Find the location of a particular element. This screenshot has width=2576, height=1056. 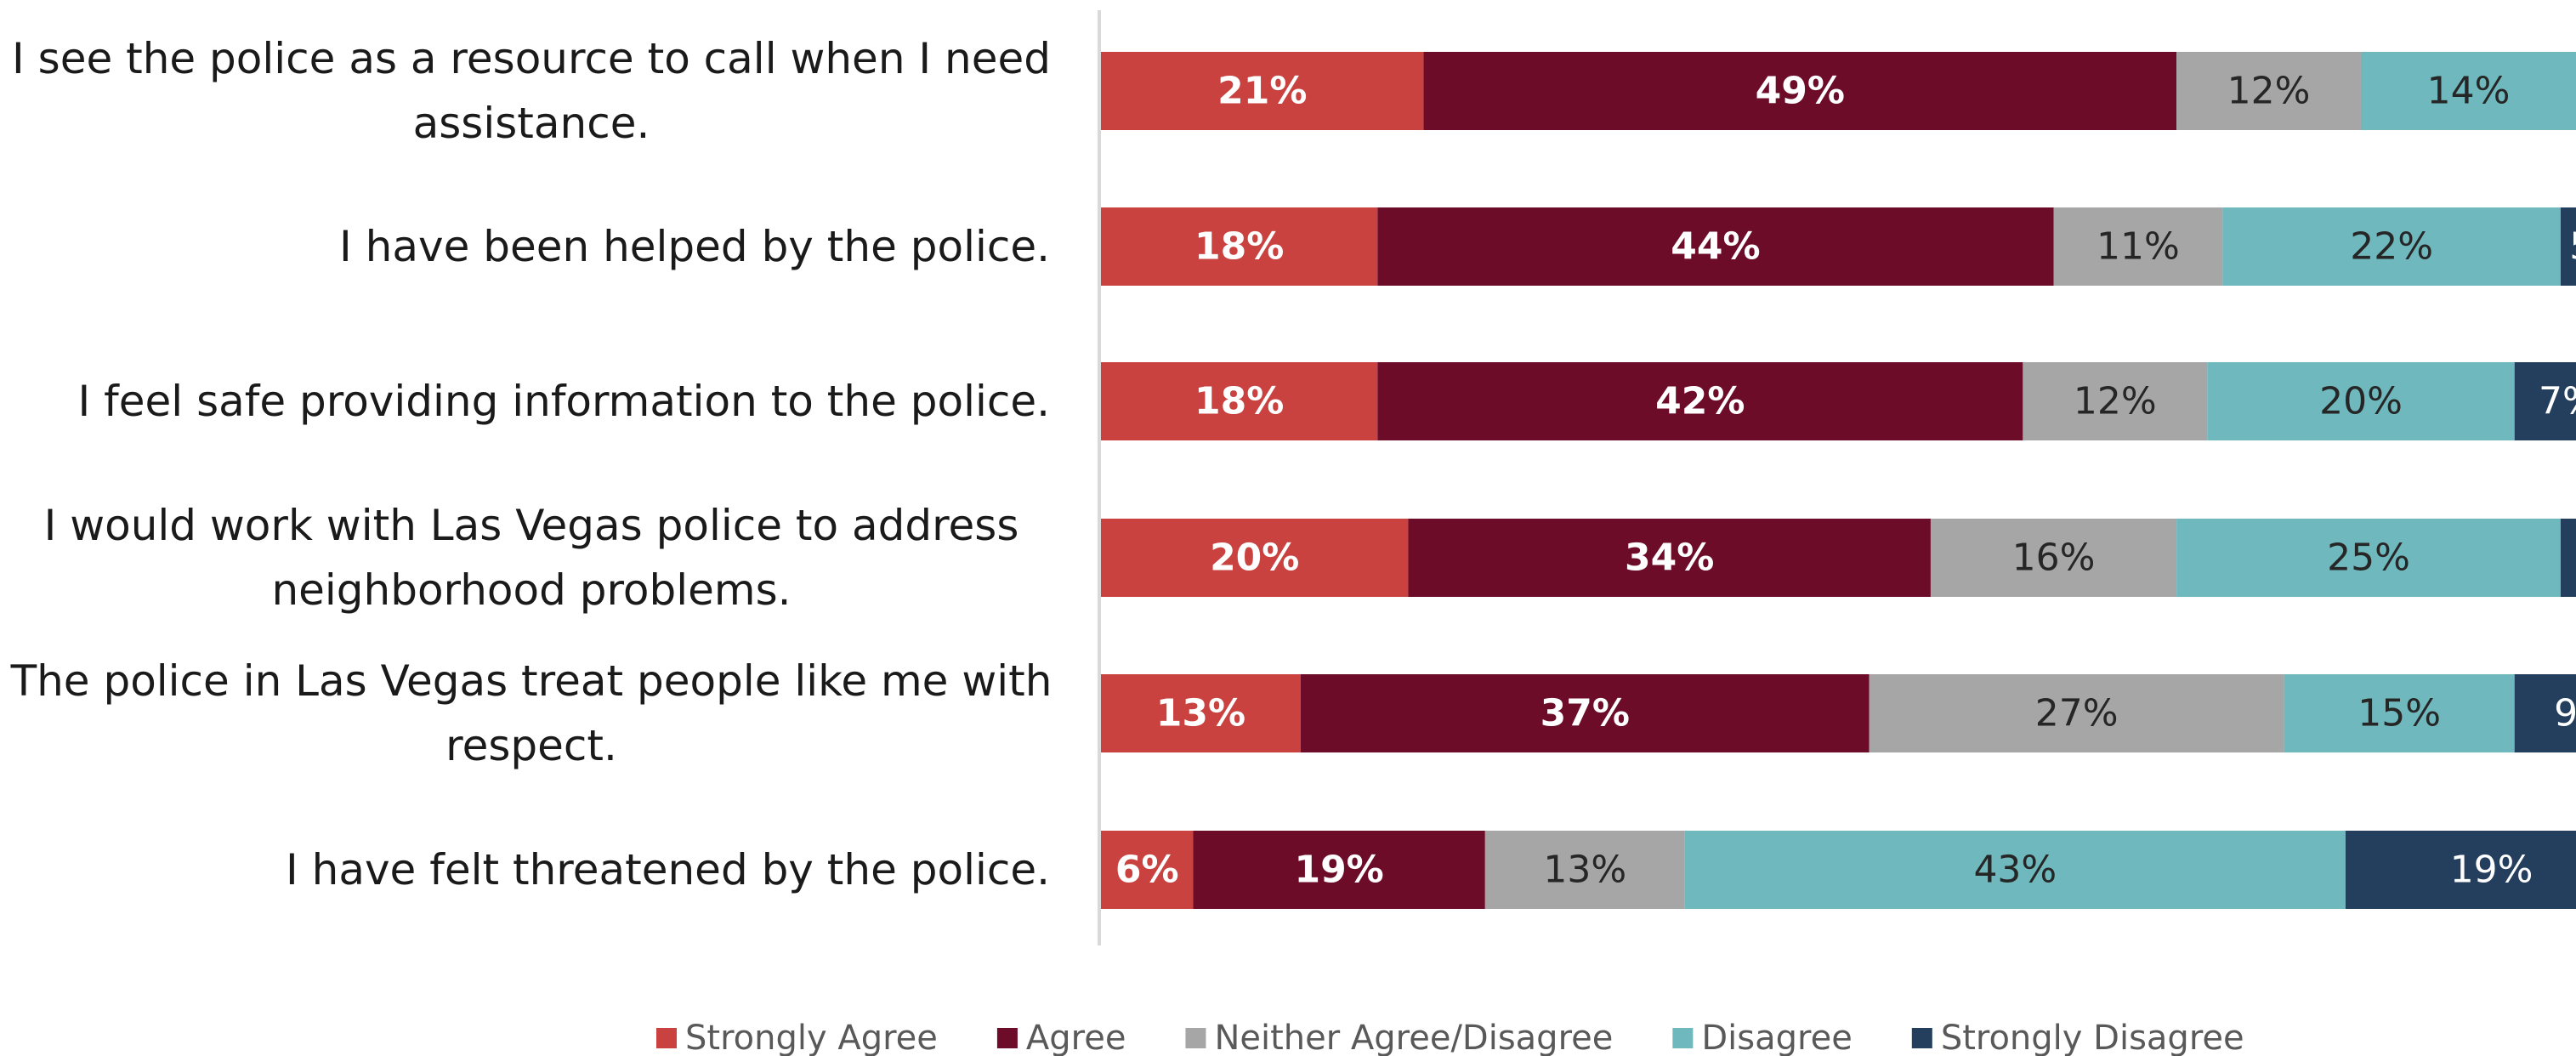

data-label: 42% is located at coordinates (1700, 401).